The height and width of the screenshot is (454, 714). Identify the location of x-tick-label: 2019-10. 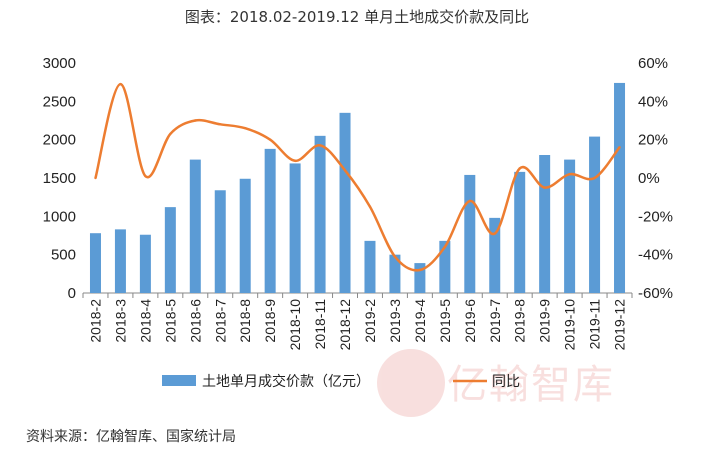
(570, 325).